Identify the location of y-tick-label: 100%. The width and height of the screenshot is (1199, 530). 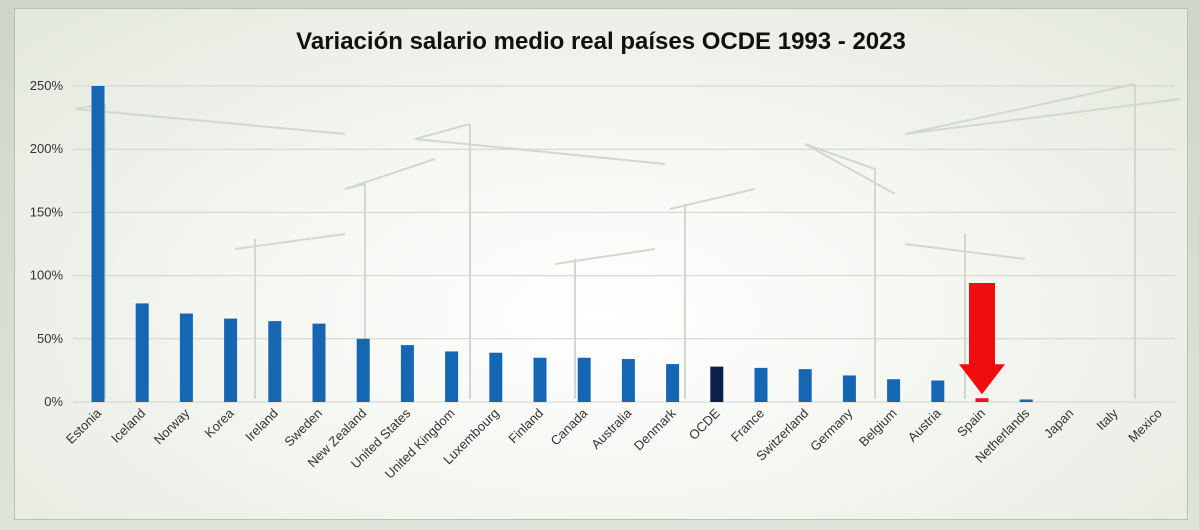
(47, 275).